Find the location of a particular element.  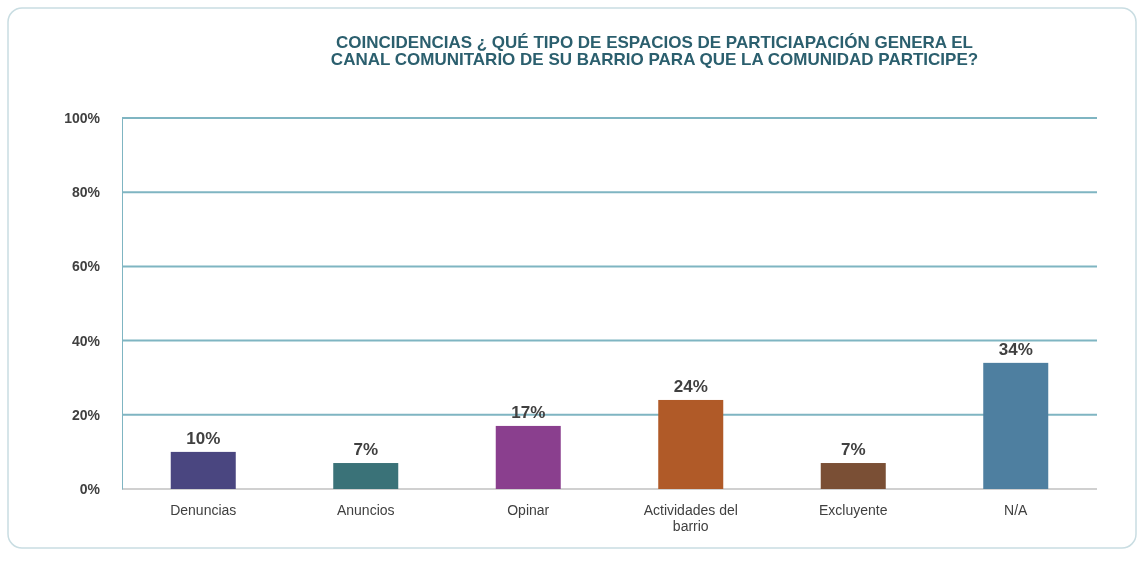

y-tick-label: 0% is located at coordinates (90, 488).